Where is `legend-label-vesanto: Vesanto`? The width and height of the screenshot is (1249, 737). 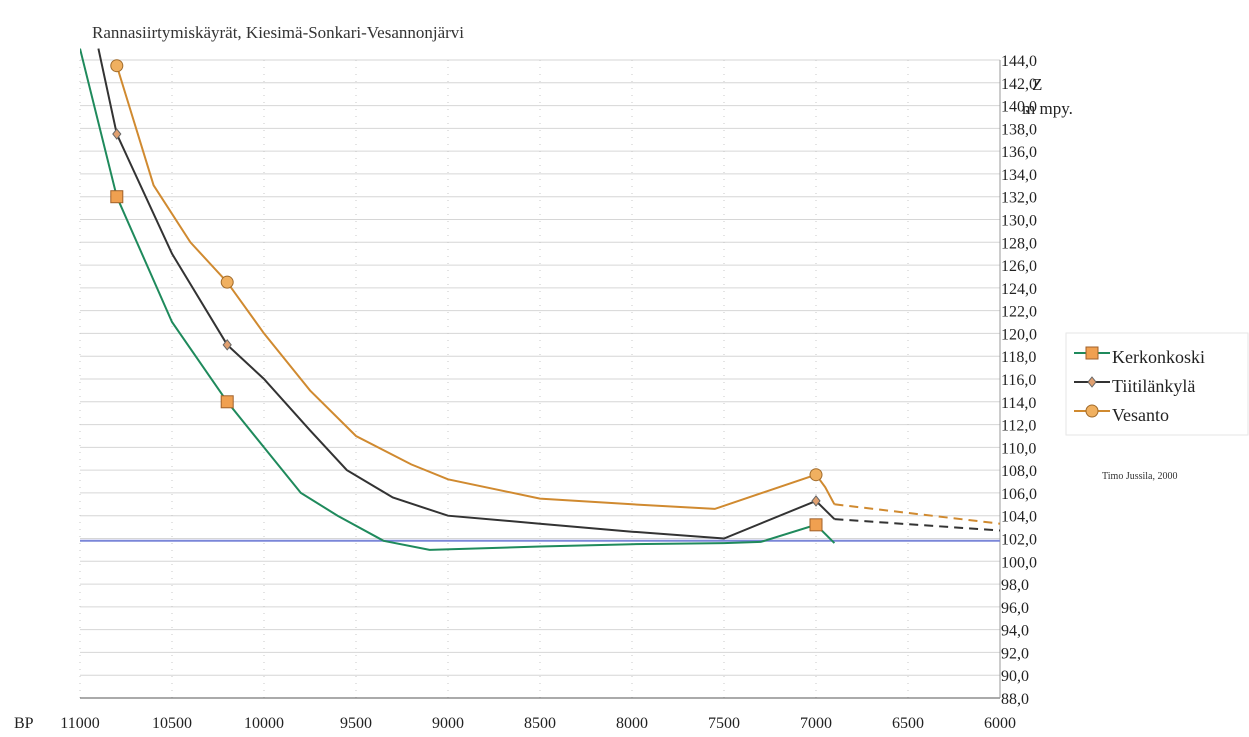
legend-label-vesanto: Vesanto is located at coordinates (1140, 415).